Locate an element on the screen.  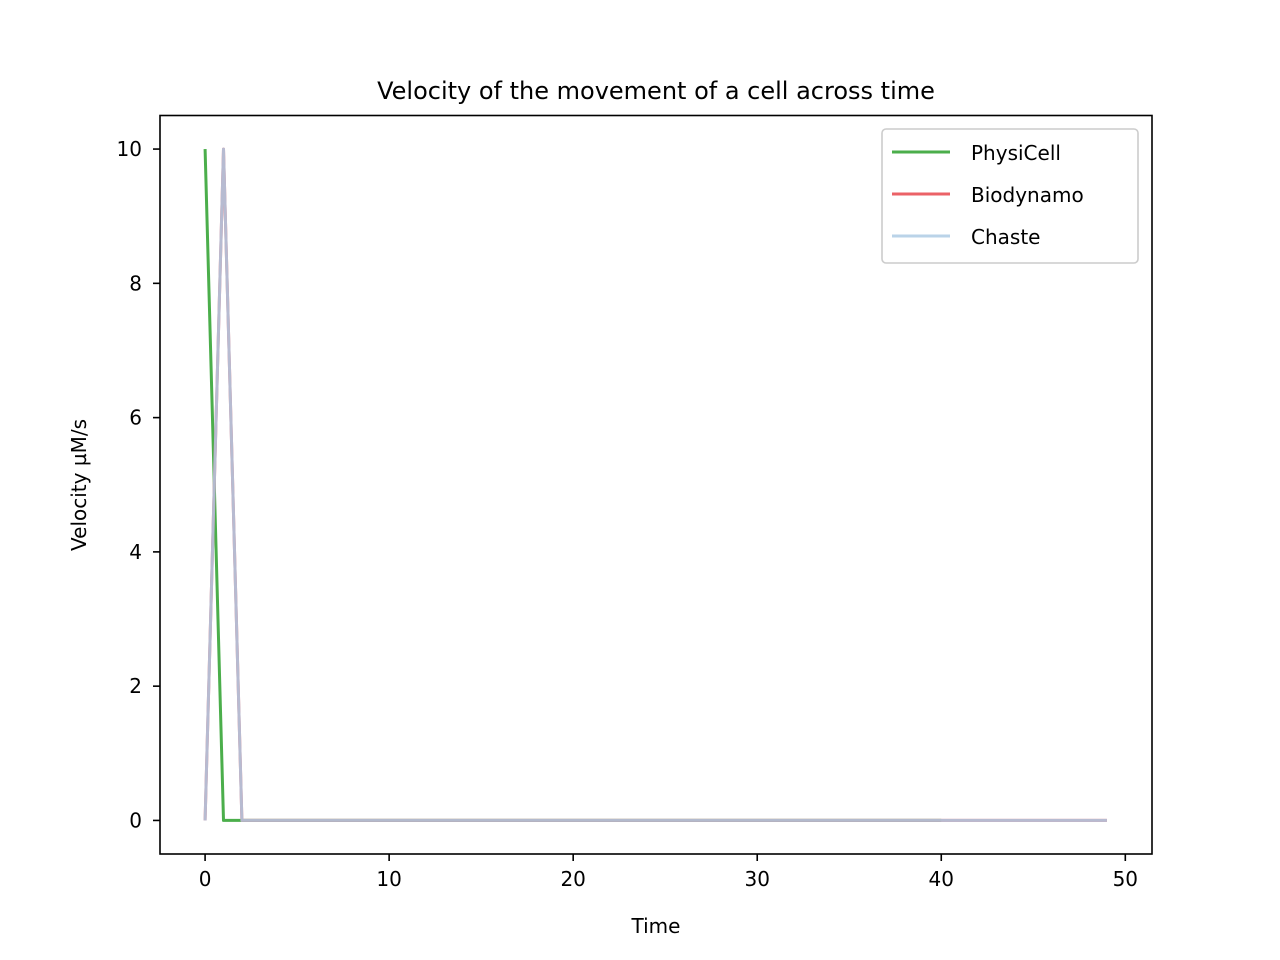
y-tick-label: 0 is located at coordinates (135, 820).